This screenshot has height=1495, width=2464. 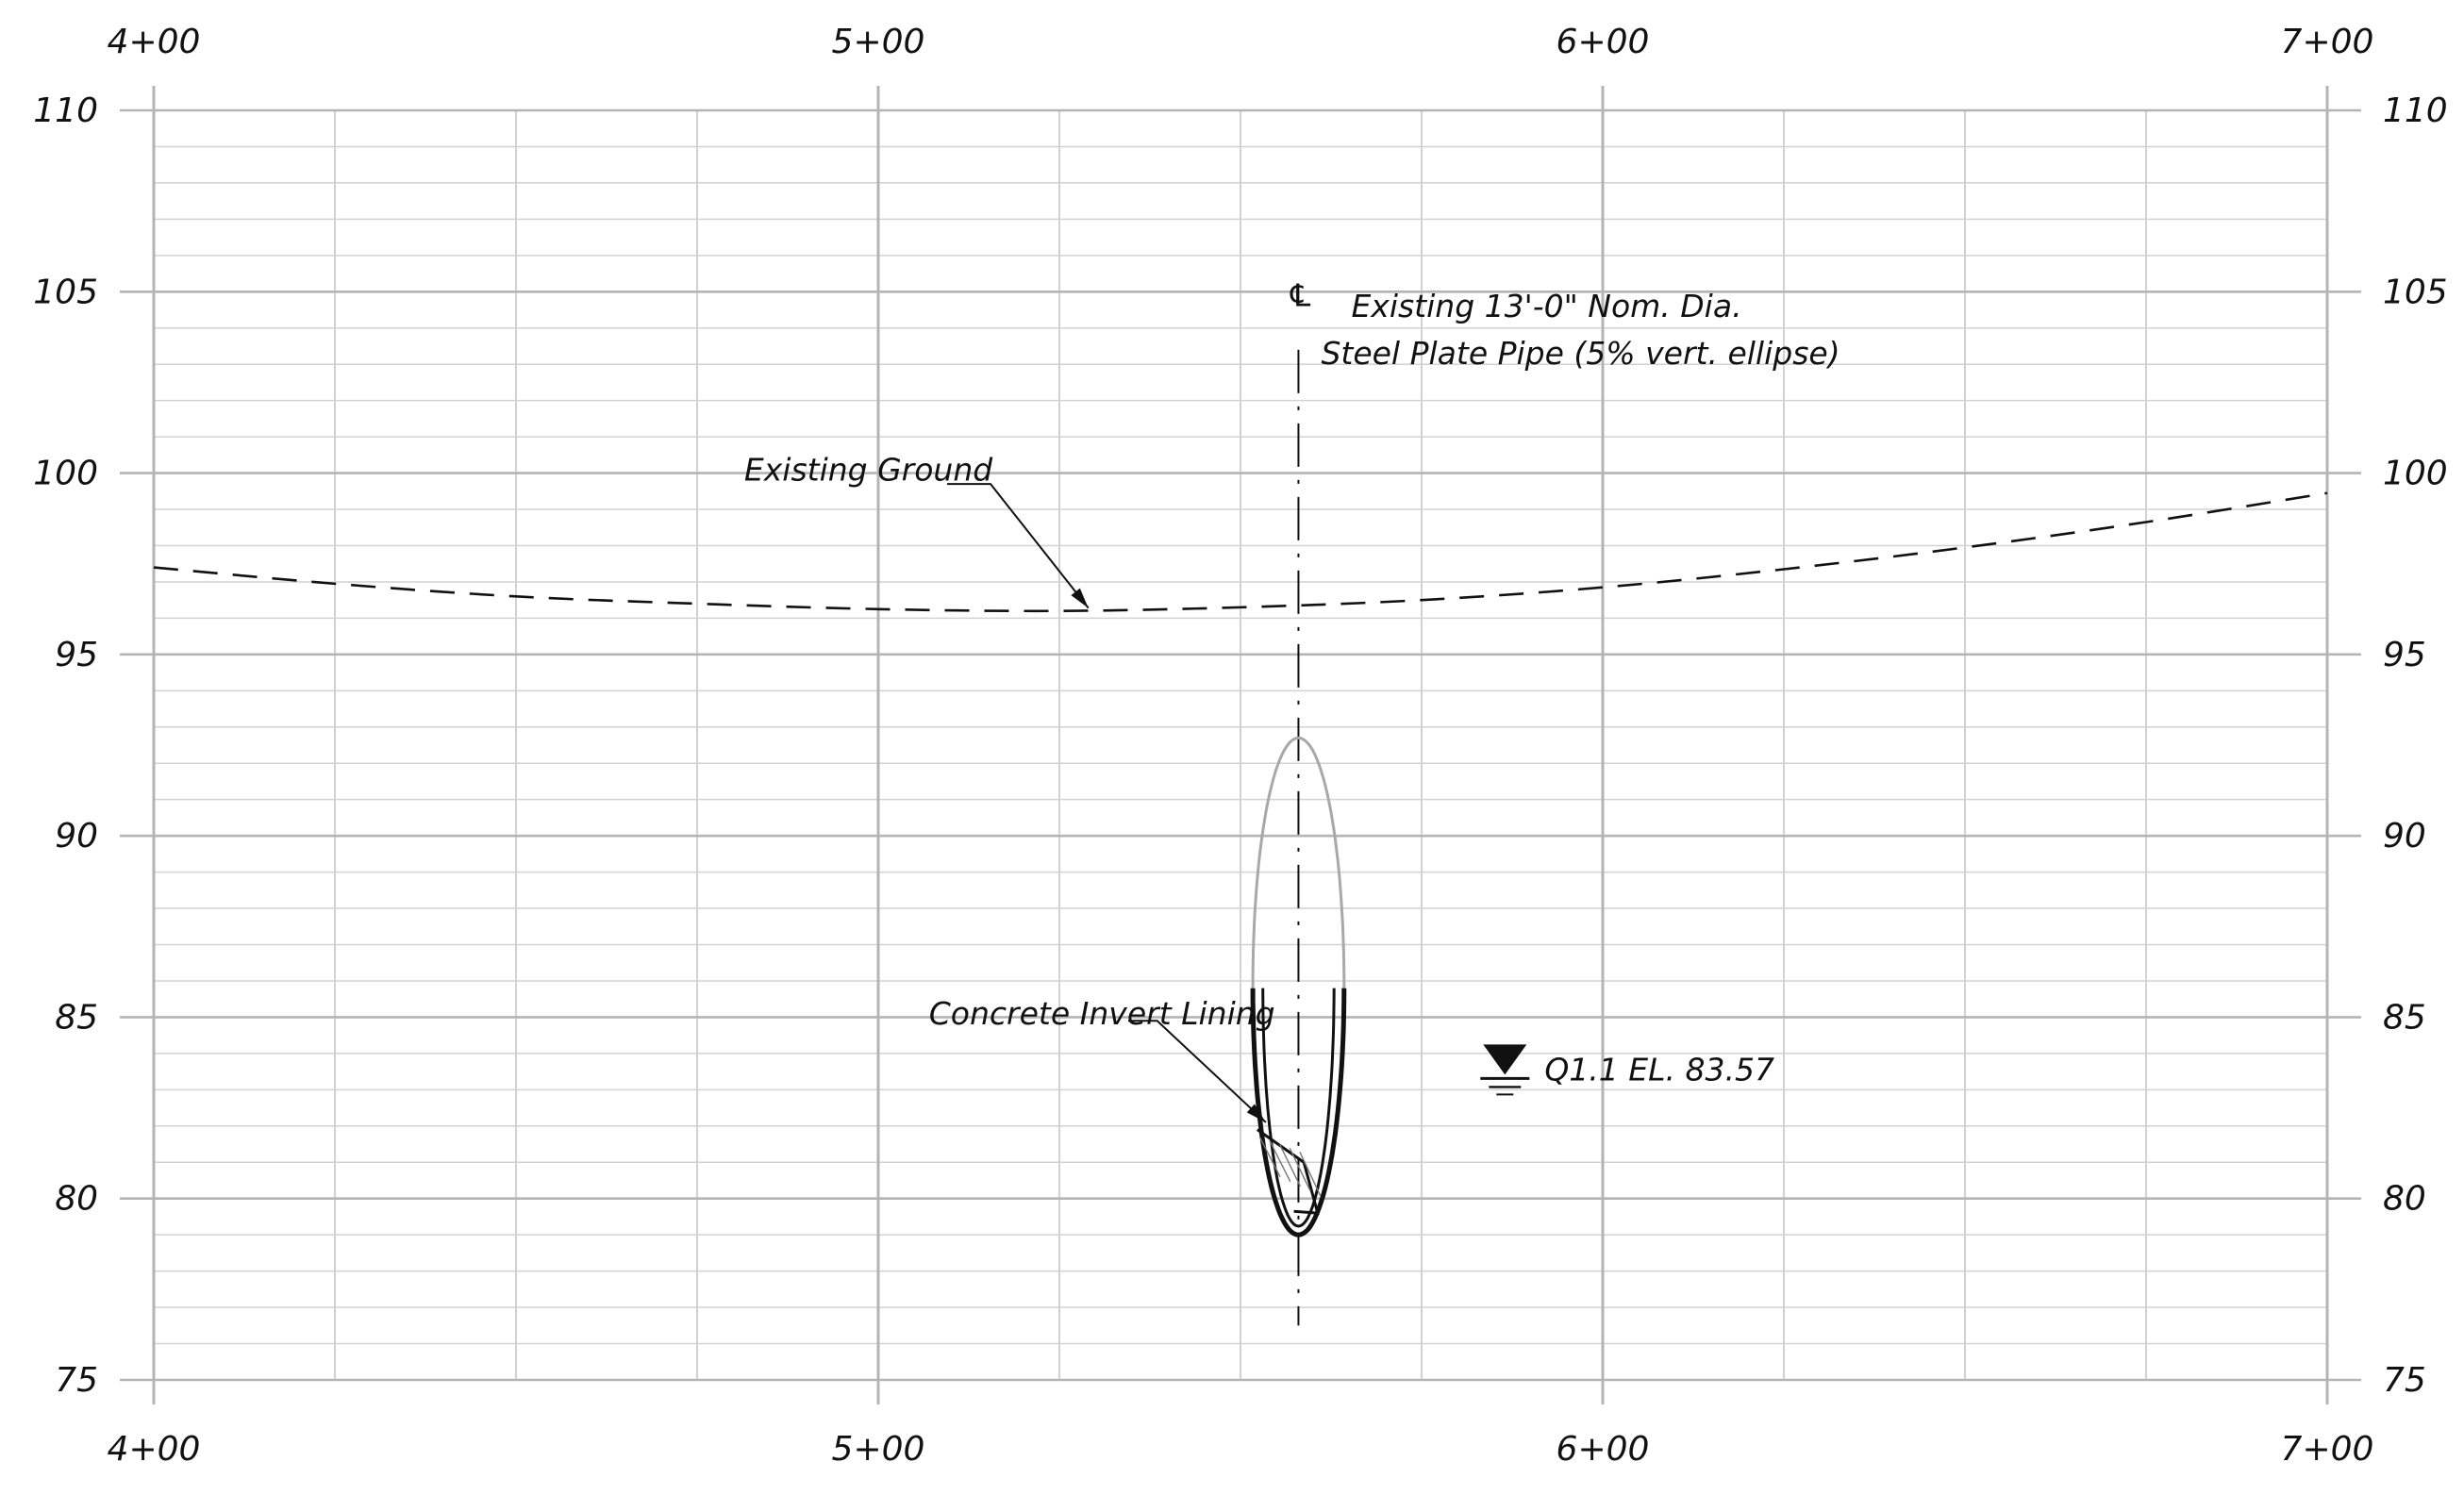 I want to click on pipe-label-line2: Steel Plate Pipe (5% vert. ellipse), so click(x=1581, y=353).